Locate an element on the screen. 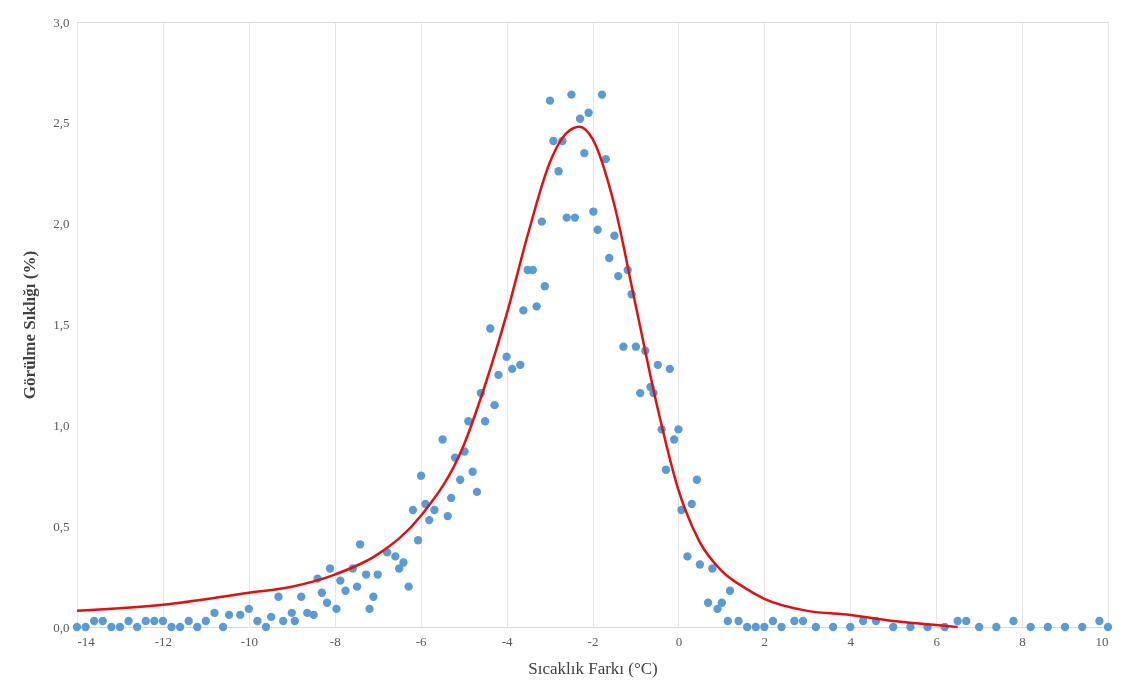  y-axis-title: Görülme Sıklığı (%) is located at coordinates (30, 325).